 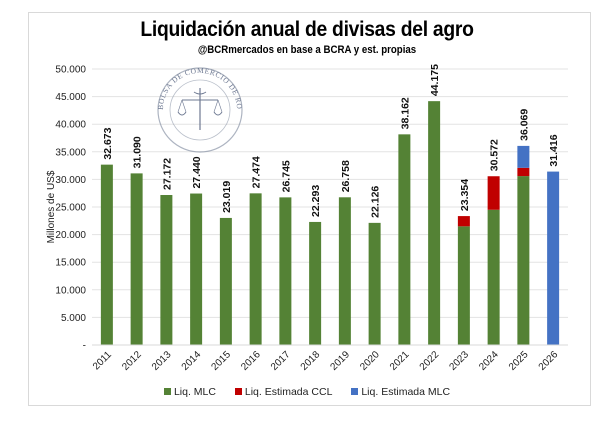 I want to click on data-label-2019: 26.758, so click(x=346, y=176).